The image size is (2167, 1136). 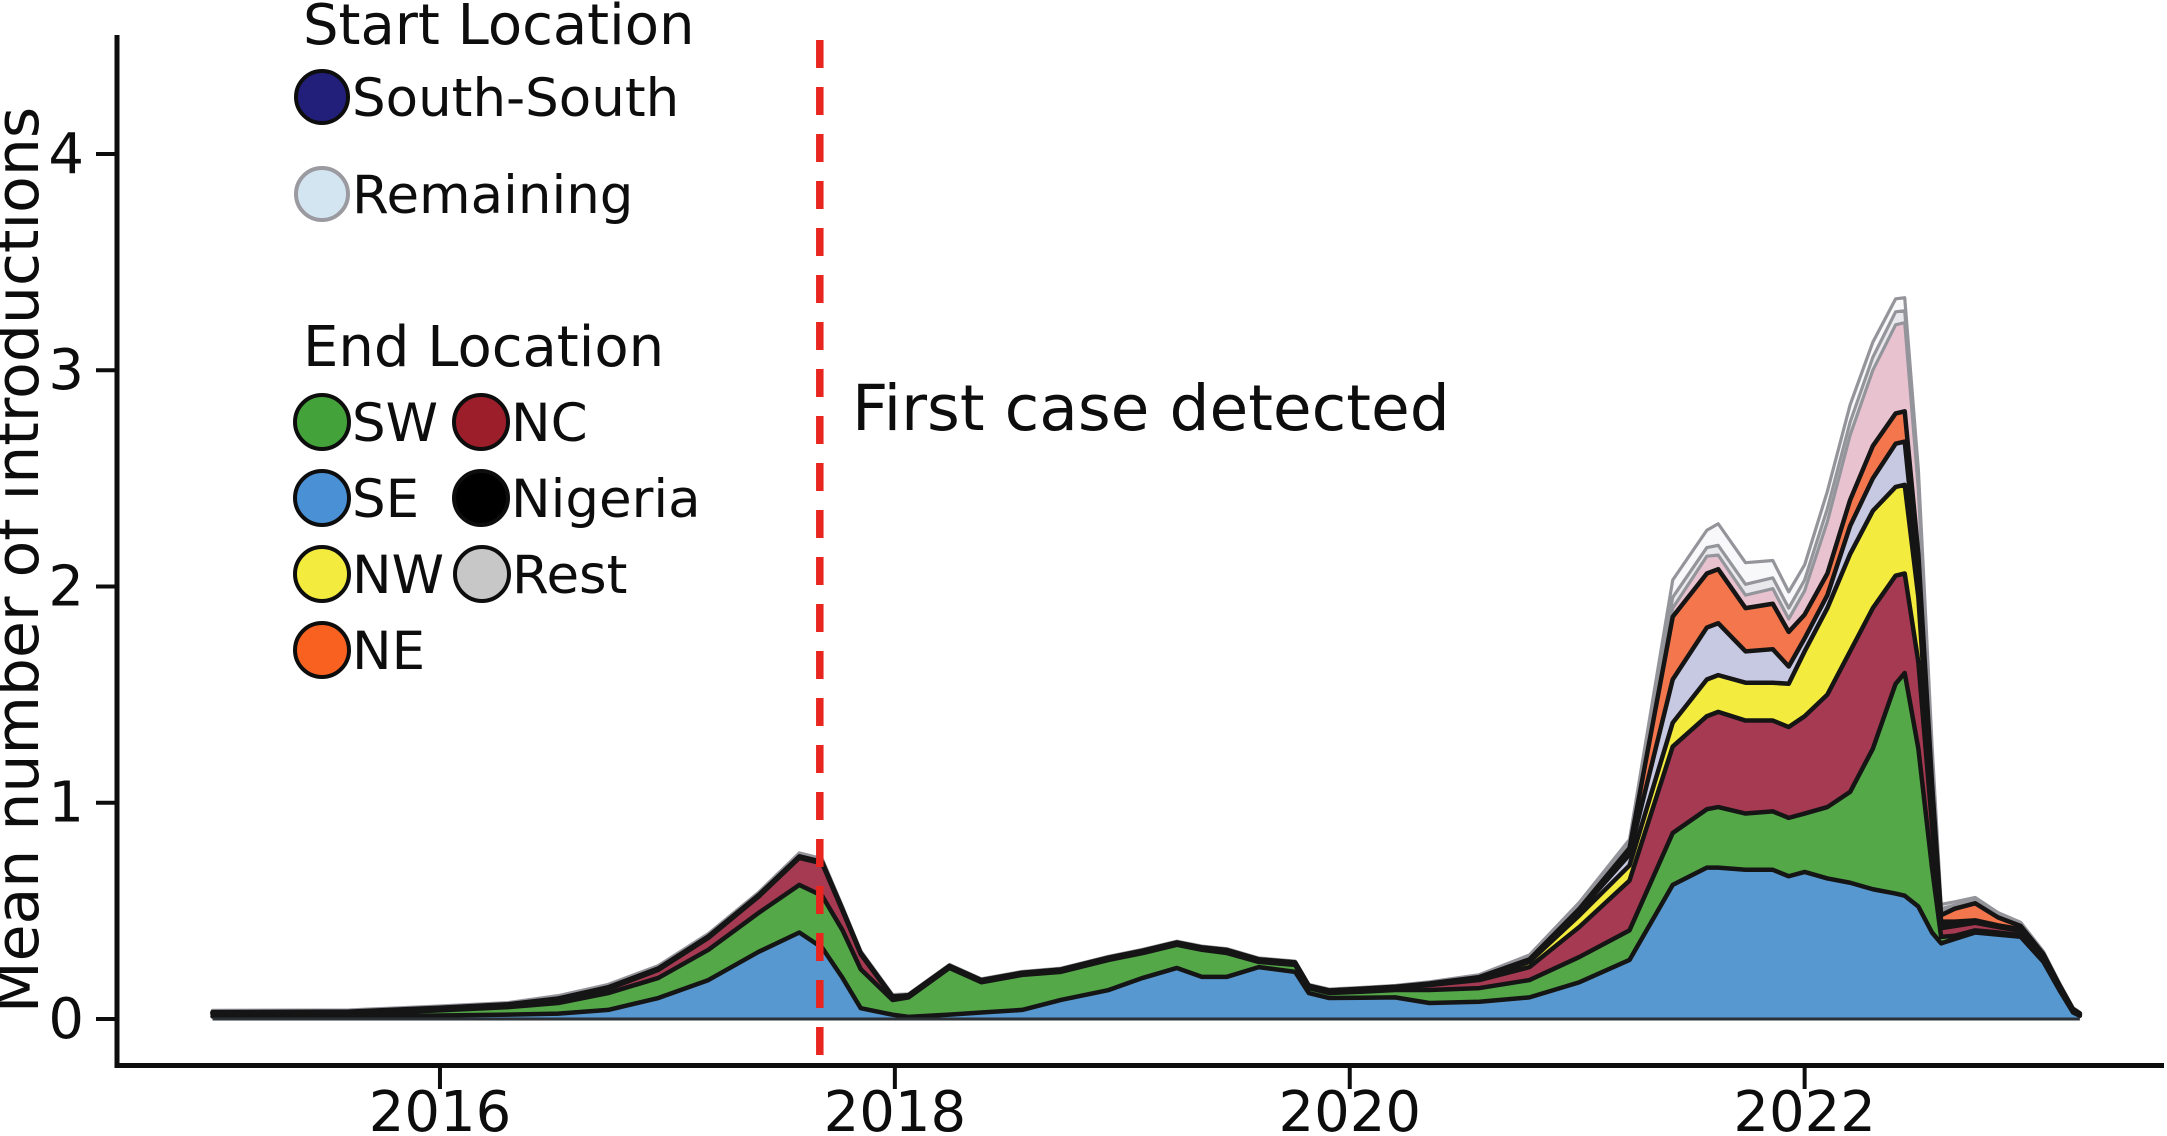 I want to click on x-tick-label-2022: 2022, so click(x=1804, y=1108).